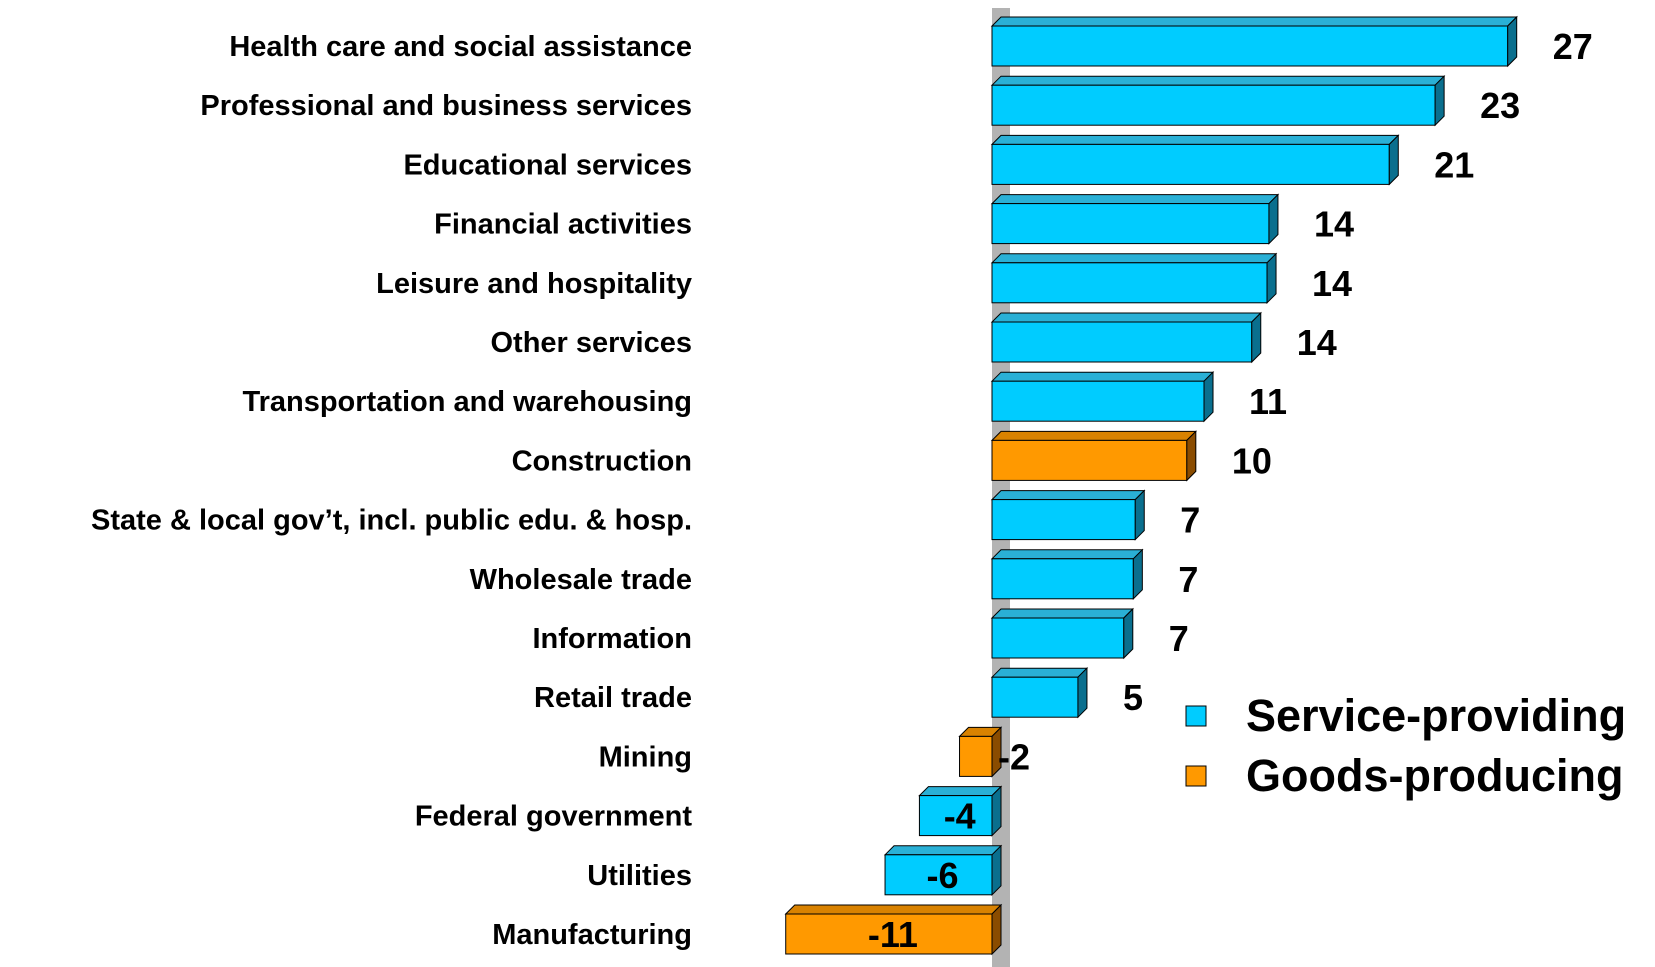  Describe the element at coordinates (1196, 776) in the screenshot. I see `legend-swatch-goods` at that location.